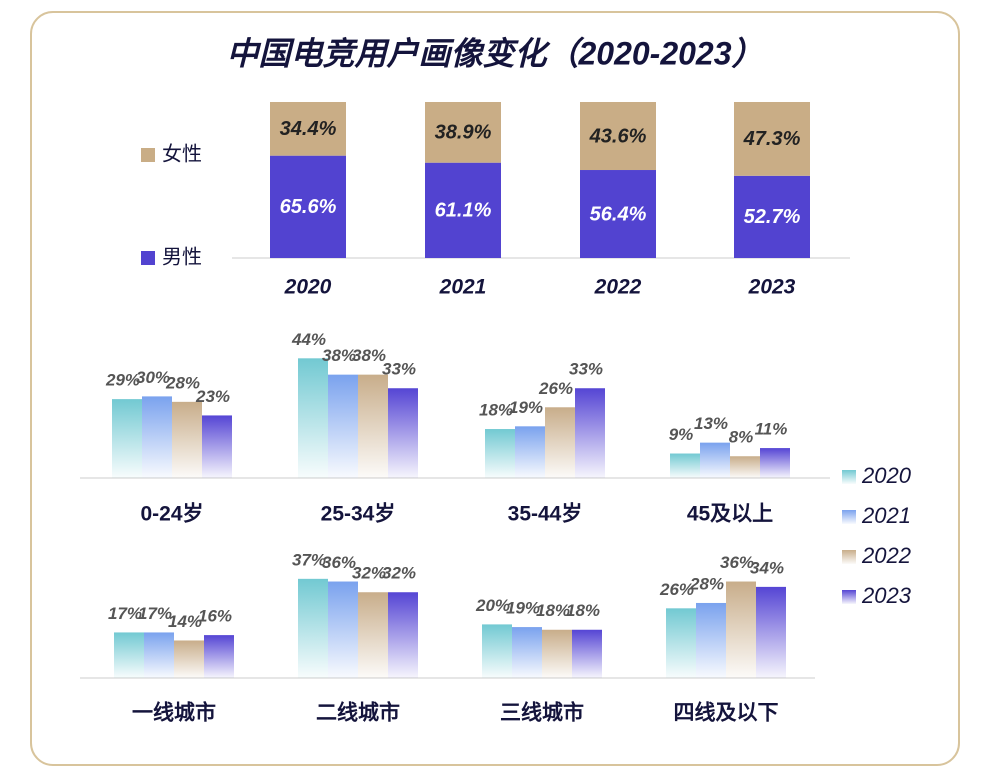 This screenshot has height=776, width=982. Describe the element at coordinates (212, 396) in the screenshot. I see `value-label: 23%` at that location.